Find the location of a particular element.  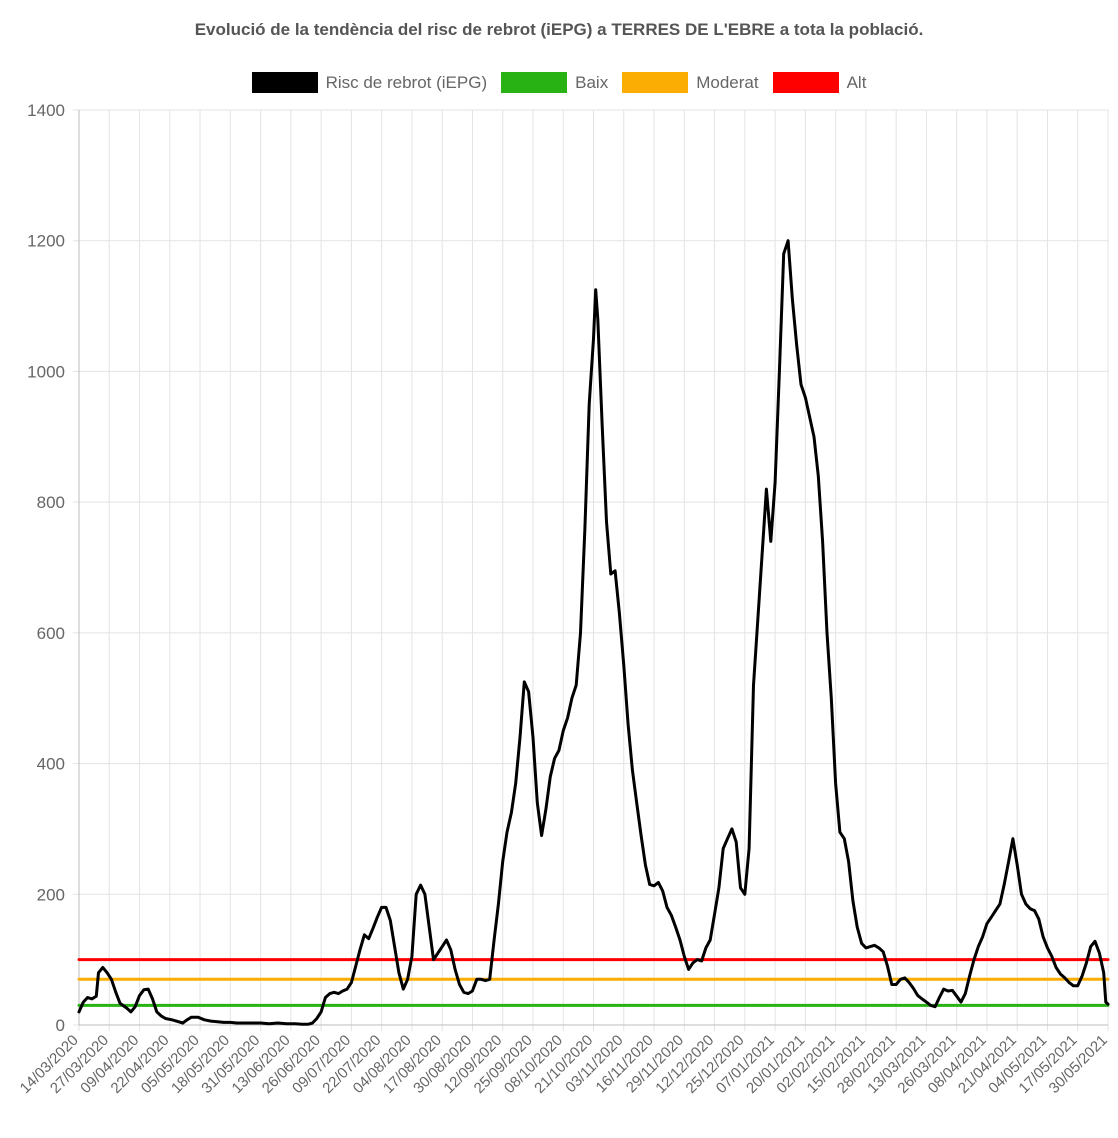

legend-item: Baix is located at coordinates (554, 82).